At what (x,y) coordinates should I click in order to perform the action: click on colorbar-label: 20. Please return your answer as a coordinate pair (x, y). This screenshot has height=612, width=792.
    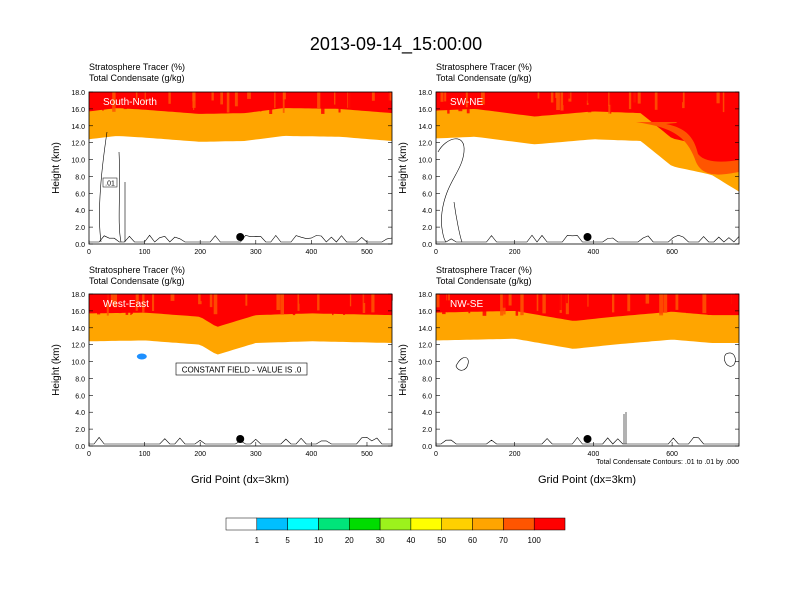
    Looking at the image, I should click on (349, 540).